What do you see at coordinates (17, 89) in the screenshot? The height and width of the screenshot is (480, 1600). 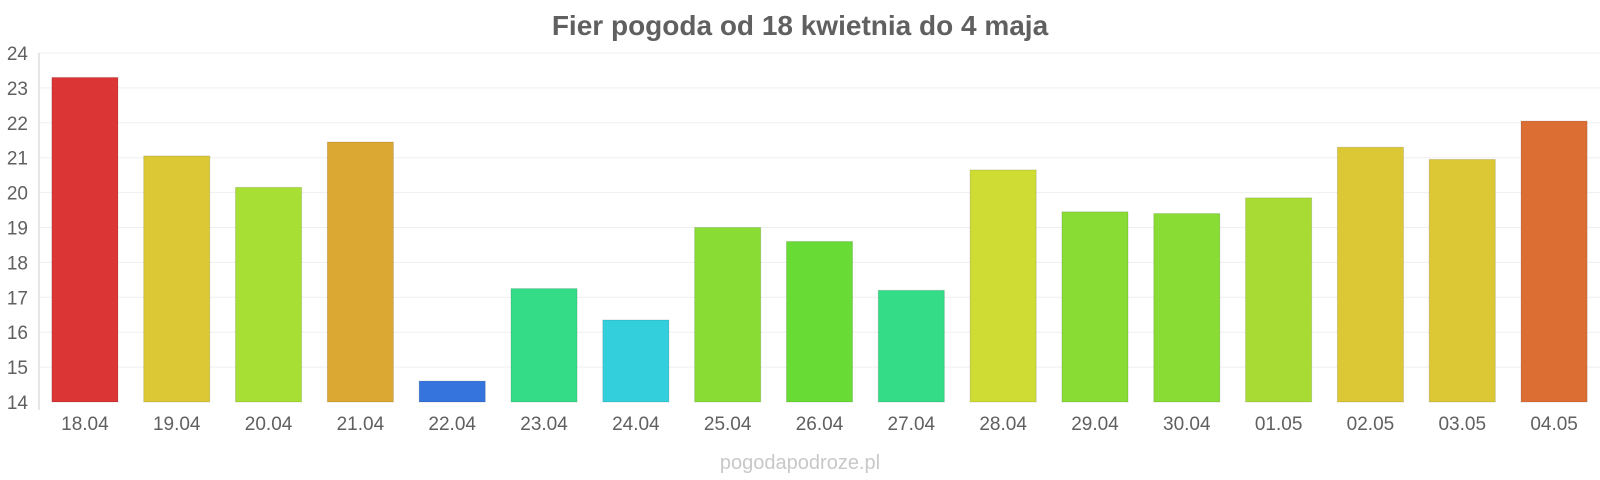 I see `y-tick-label: 23` at bounding box center [17, 89].